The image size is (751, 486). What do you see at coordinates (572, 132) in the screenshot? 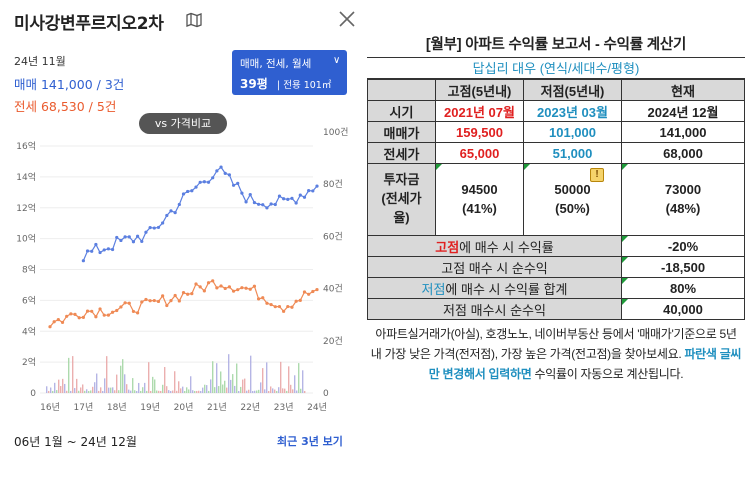
I see `sale-high-cell: 101,000` at bounding box center [572, 132].